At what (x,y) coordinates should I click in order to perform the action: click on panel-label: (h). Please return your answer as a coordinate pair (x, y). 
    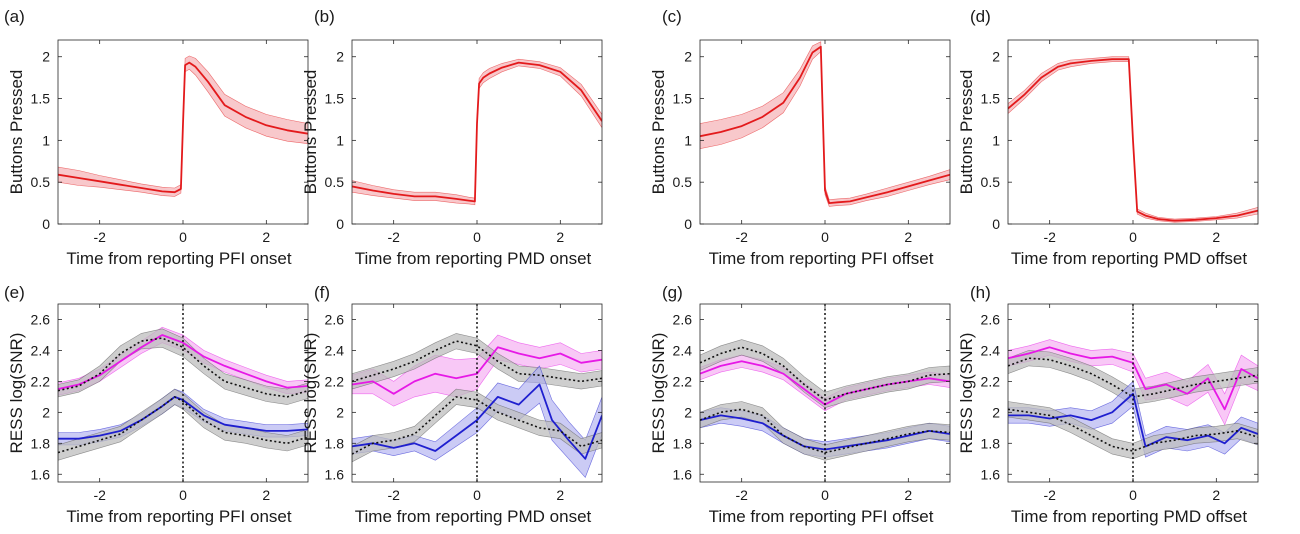
    Looking at the image, I should click on (980, 292).